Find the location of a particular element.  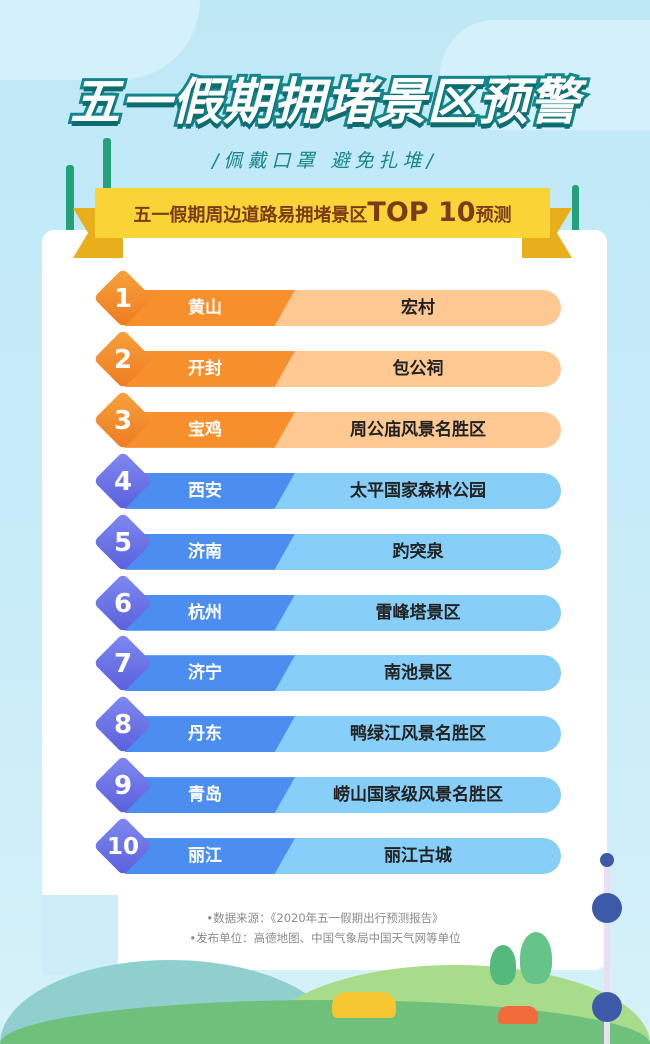

tv-tower is located at coordinates (607, 949).